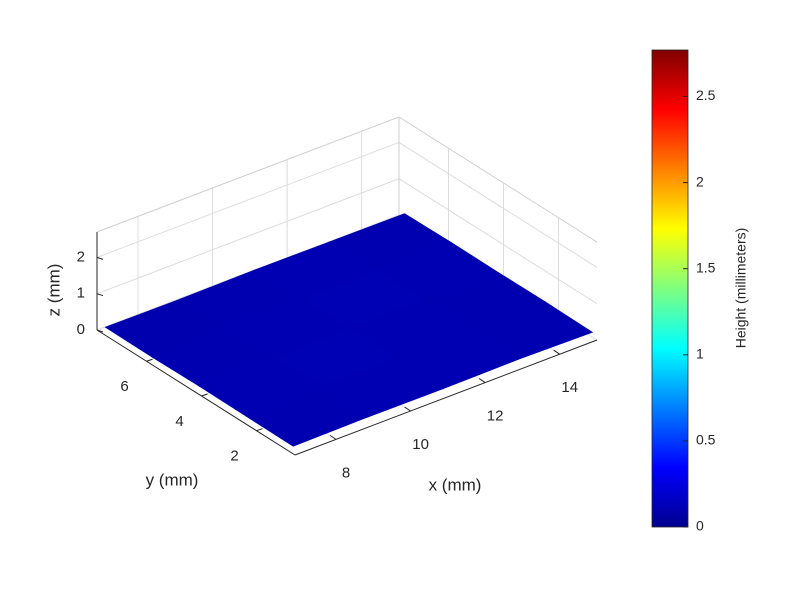  I want to click on colorbar-tick-label: 0.5, so click(706, 440).